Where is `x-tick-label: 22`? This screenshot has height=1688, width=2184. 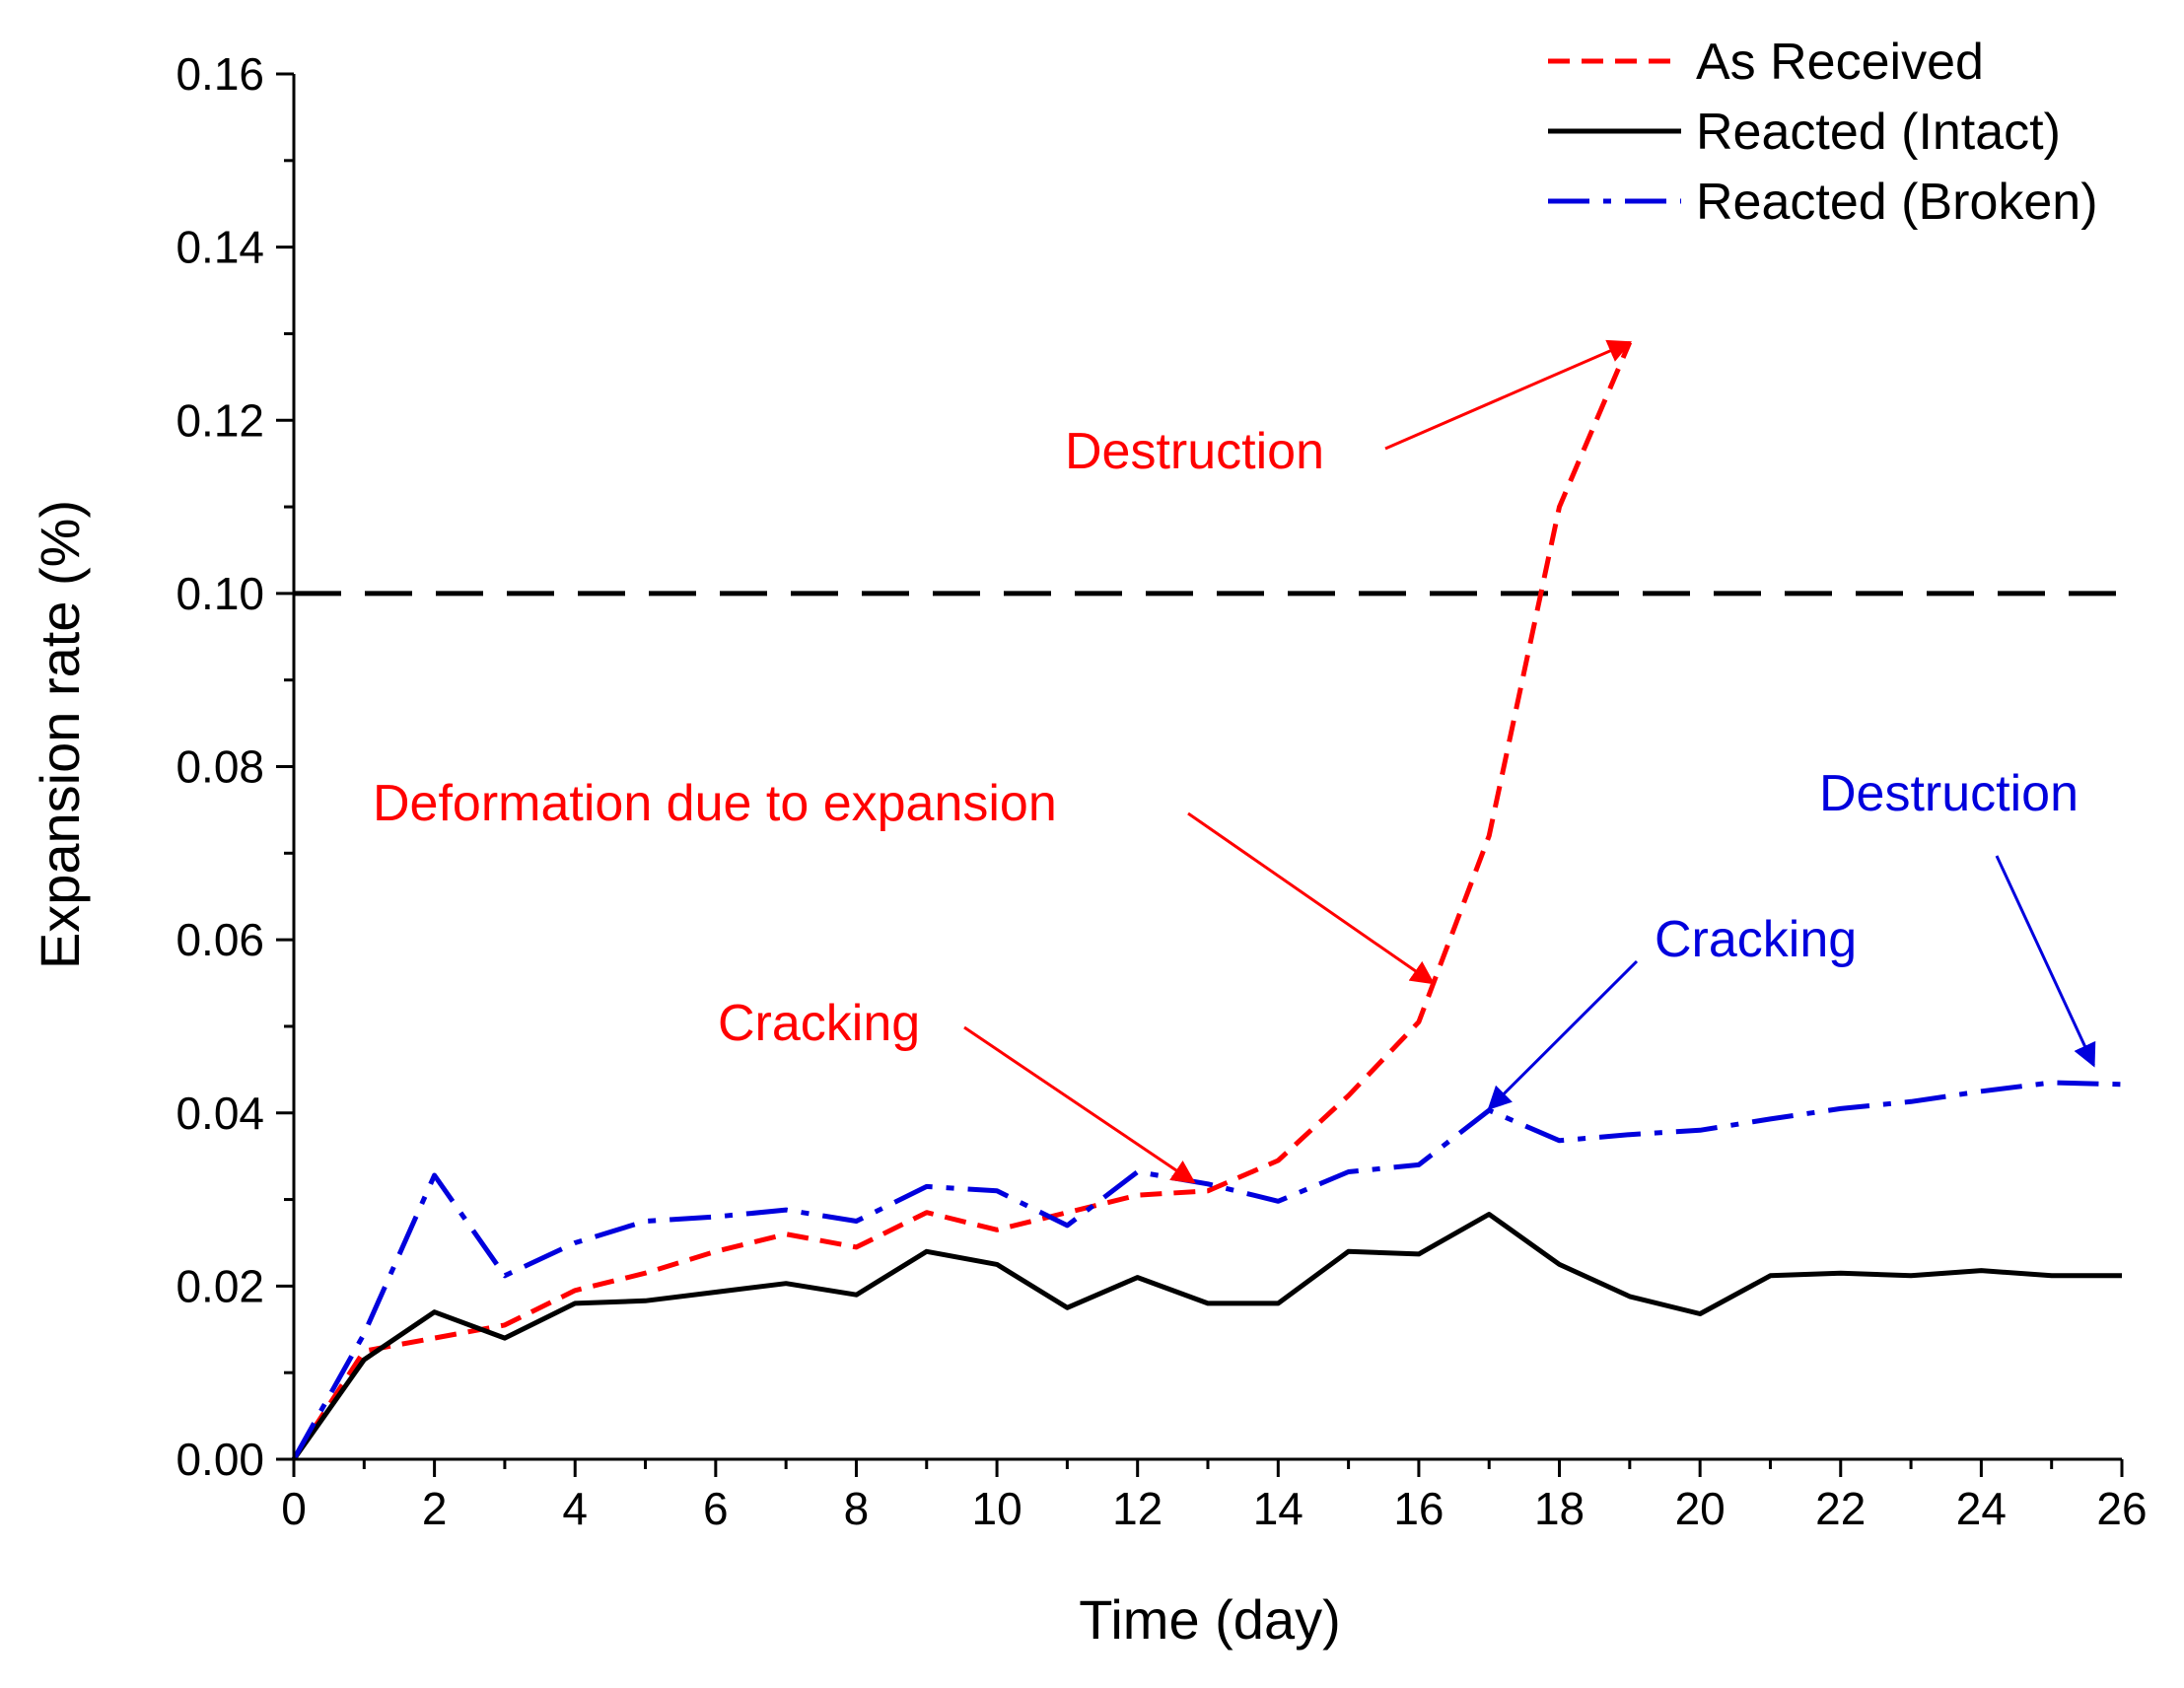 x-tick-label: 22 is located at coordinates (1840, 1509).